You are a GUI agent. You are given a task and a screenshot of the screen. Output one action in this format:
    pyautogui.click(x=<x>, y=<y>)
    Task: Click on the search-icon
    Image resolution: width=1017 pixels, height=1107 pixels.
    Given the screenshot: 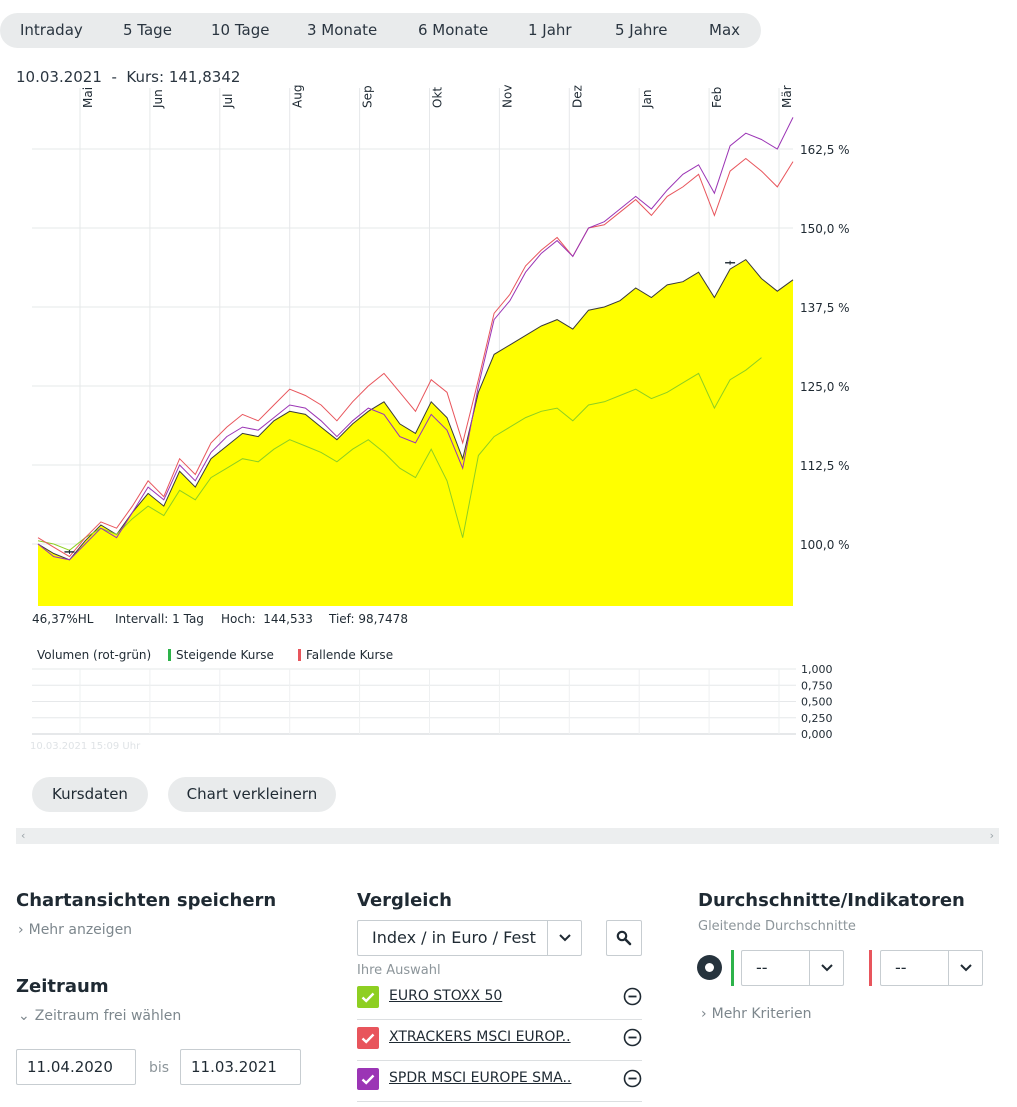 What is the action you would take?
    pyautogui.click(x=624, y=938)
    